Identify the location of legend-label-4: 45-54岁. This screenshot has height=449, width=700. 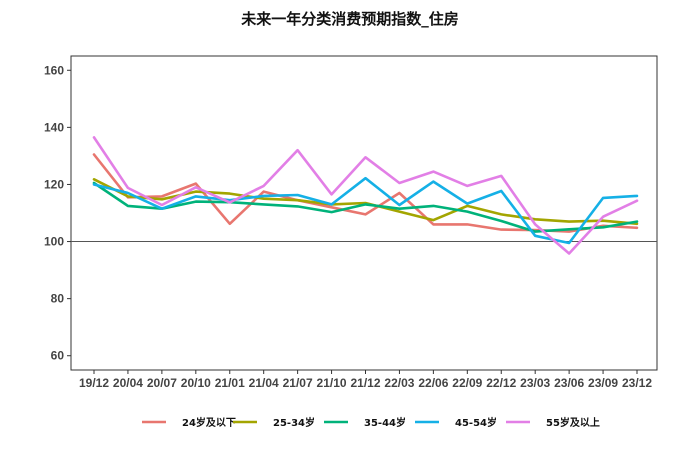
(476, 422).